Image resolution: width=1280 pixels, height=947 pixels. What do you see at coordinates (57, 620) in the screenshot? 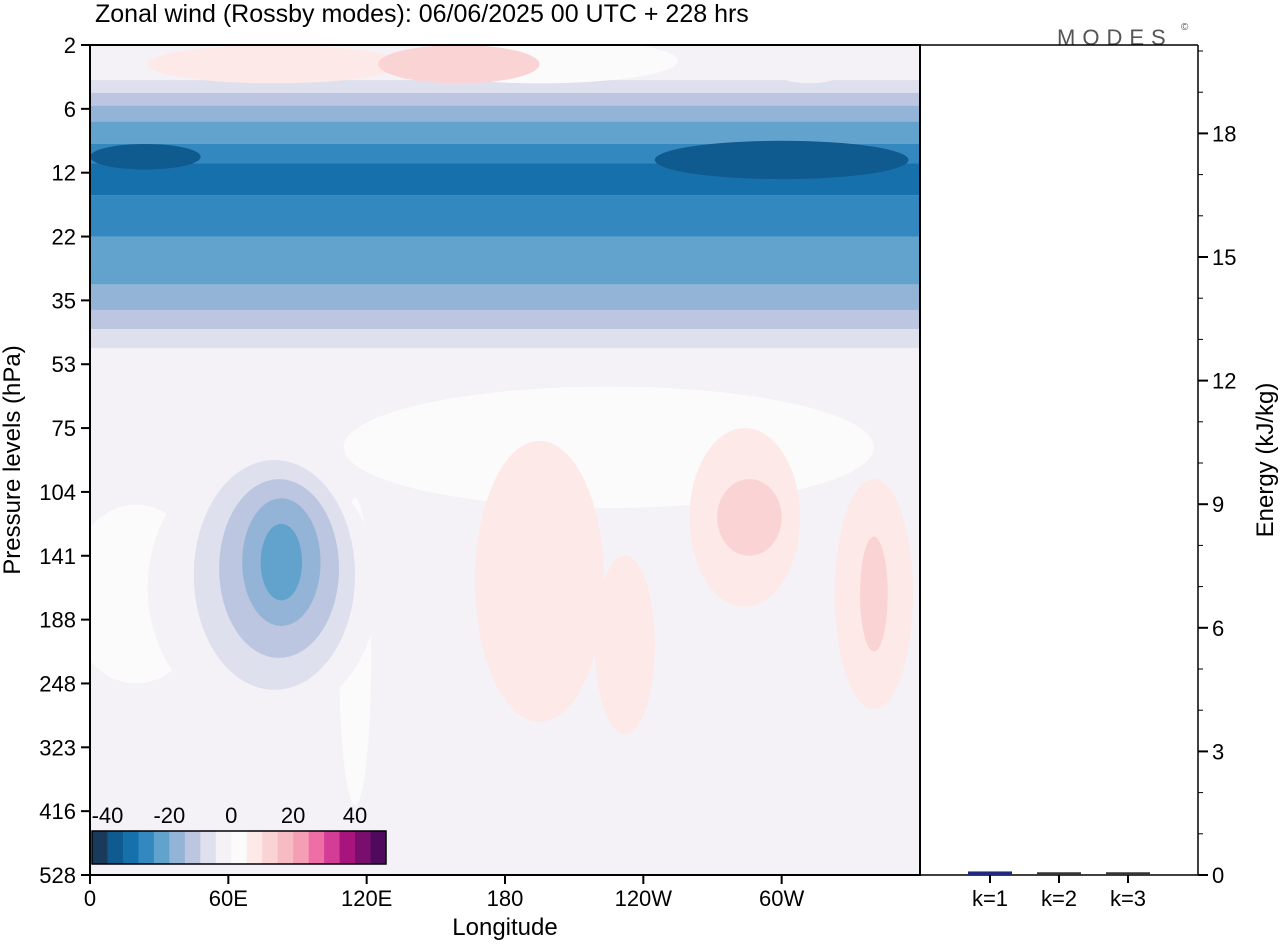
I see `y-tick-label-9: 188` at bounding box center [57, 620].